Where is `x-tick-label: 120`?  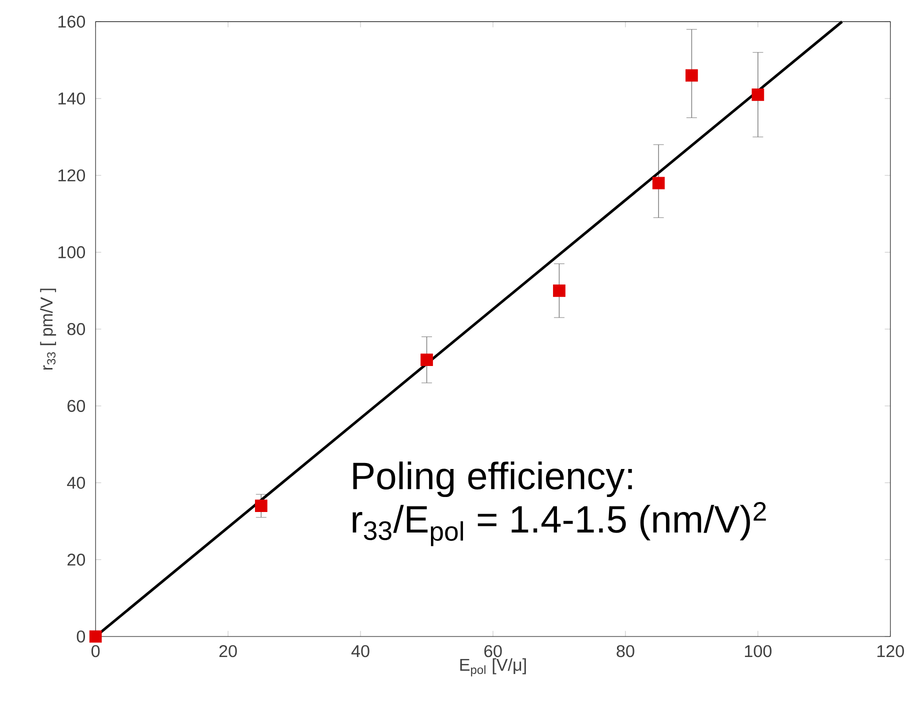 x-tick-label: 120 is located at coordinates (890, 651).